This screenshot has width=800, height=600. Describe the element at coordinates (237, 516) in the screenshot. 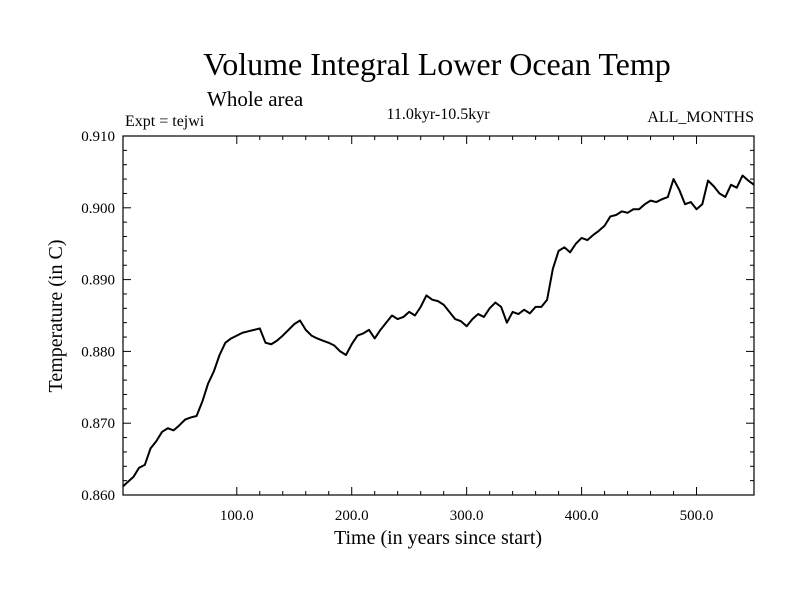

I see `x-tick-label: 100.0` at that location.